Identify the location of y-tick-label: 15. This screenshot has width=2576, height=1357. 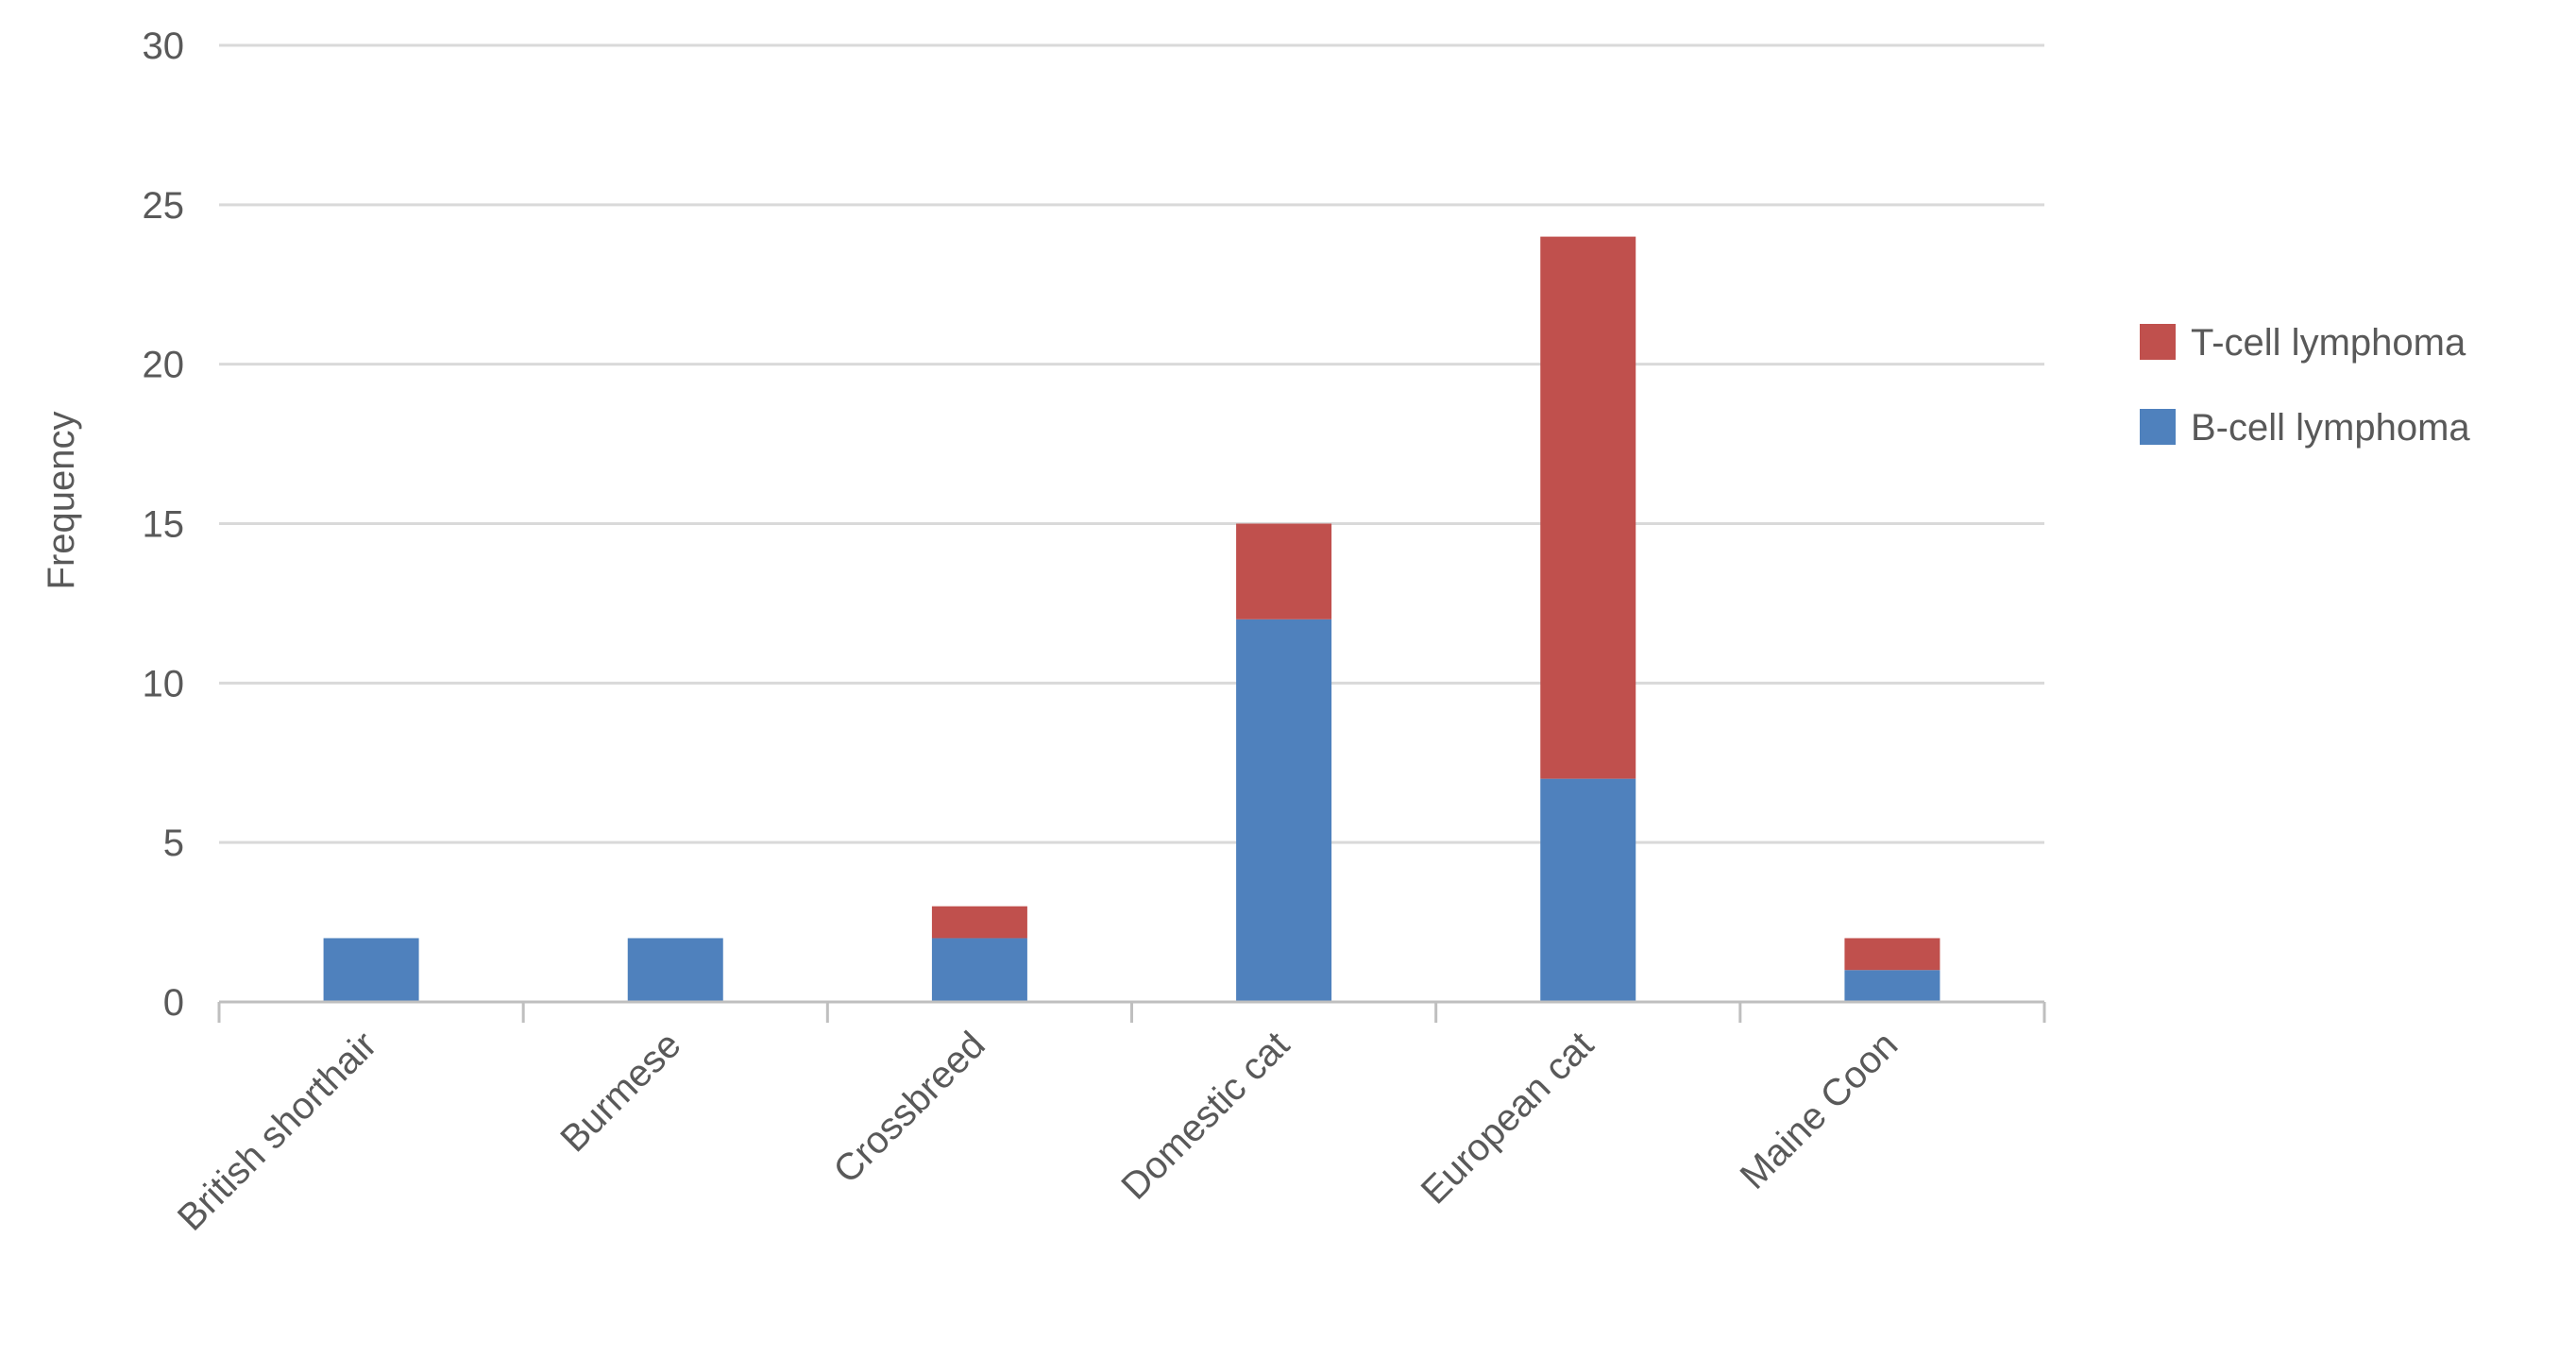
(164, 525).